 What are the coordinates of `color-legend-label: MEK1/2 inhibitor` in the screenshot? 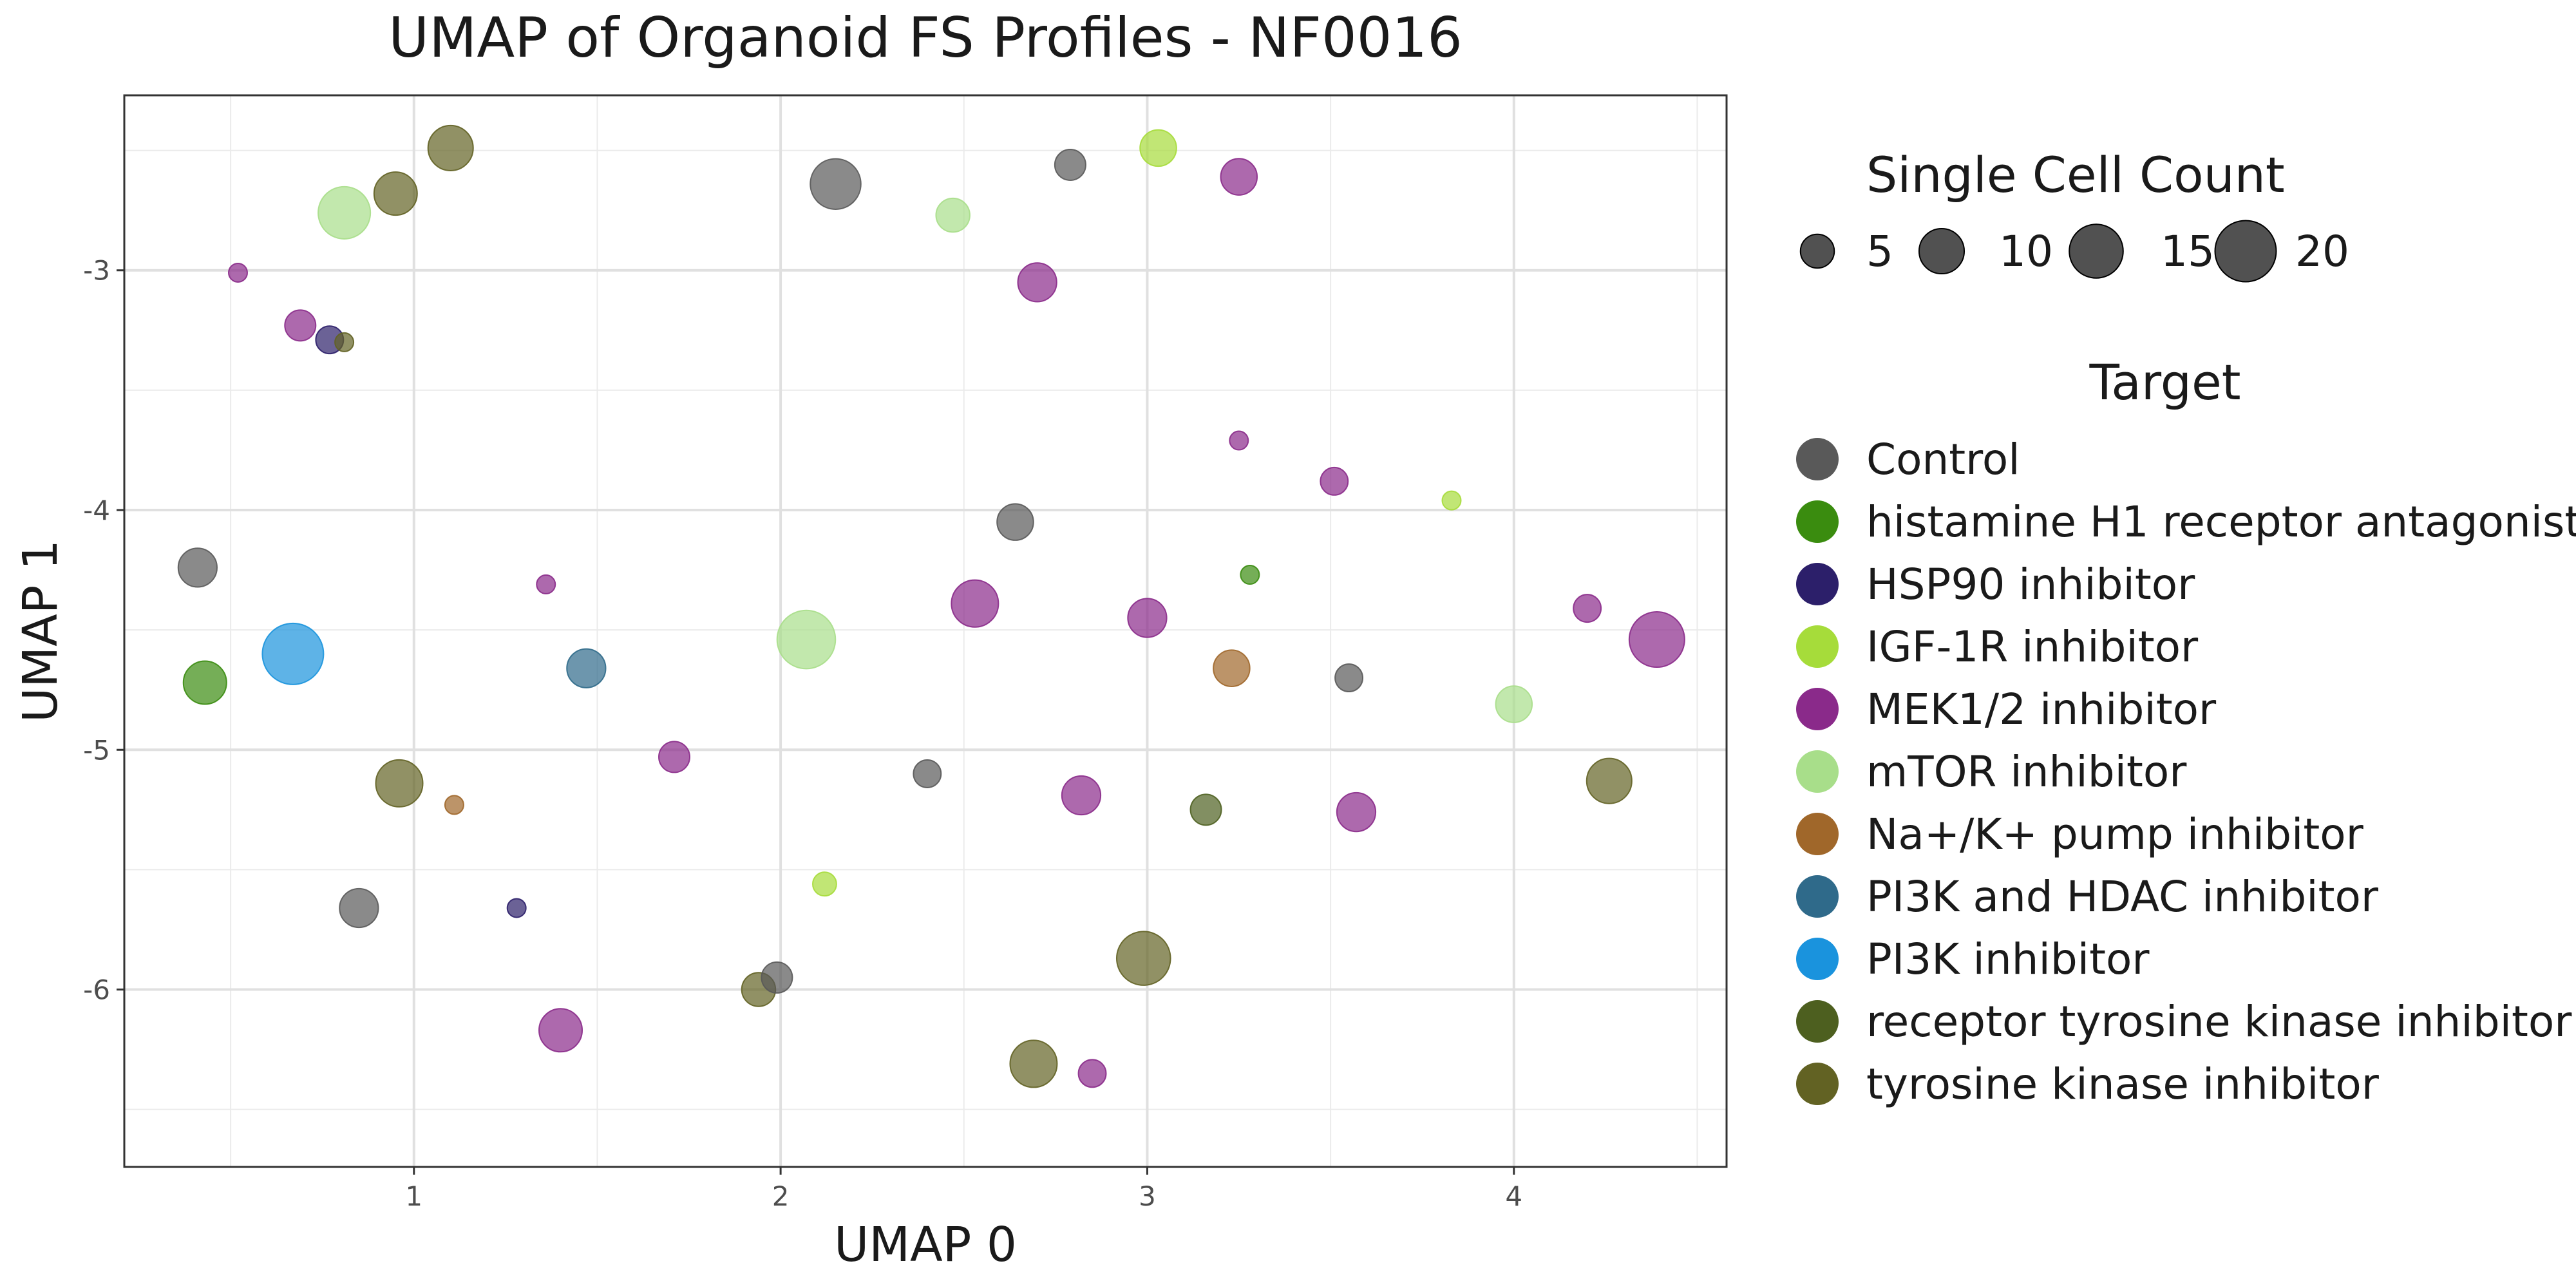 It's located at (2041, 710).